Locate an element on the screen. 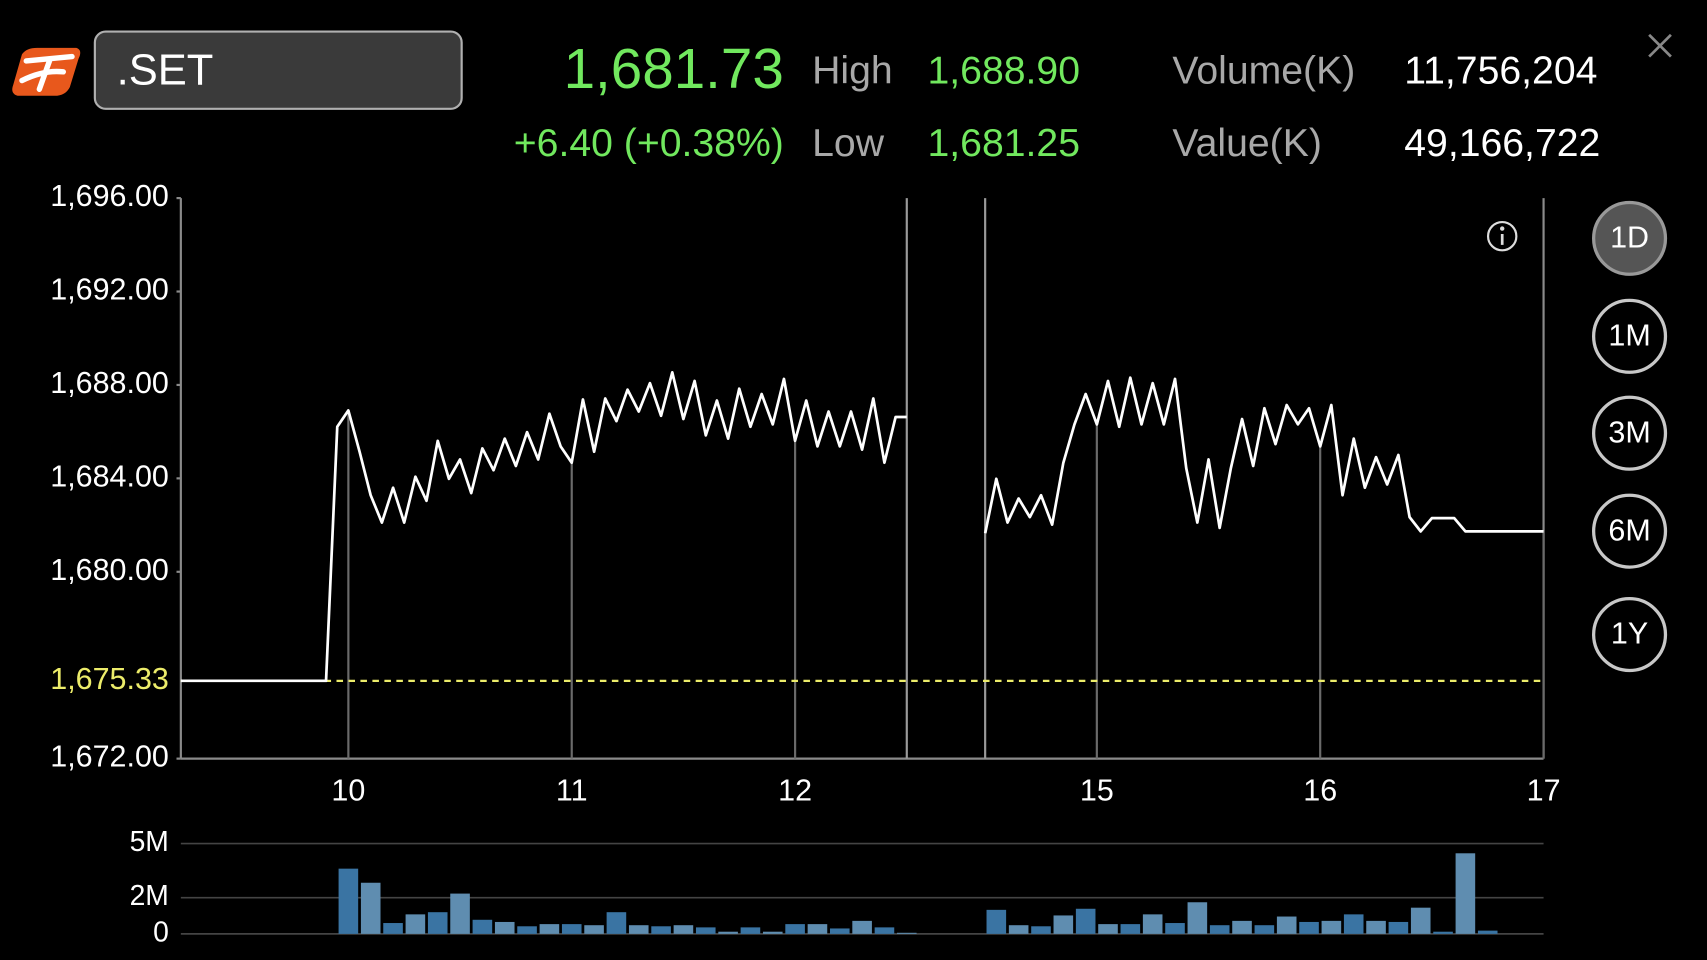 Image resolution: width=1707 pixels, height=960 pixels. y-tick-label: 5M is located at coordinates (149, 841).